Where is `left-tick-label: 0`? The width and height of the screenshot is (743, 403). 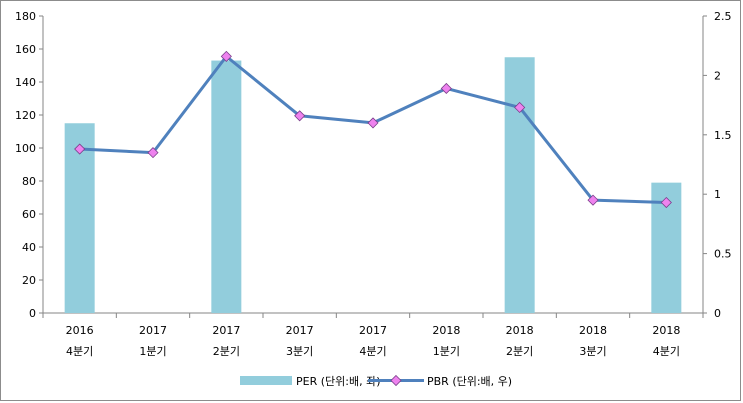 left-tick-label: 0 is located at coordinates (32, 313).